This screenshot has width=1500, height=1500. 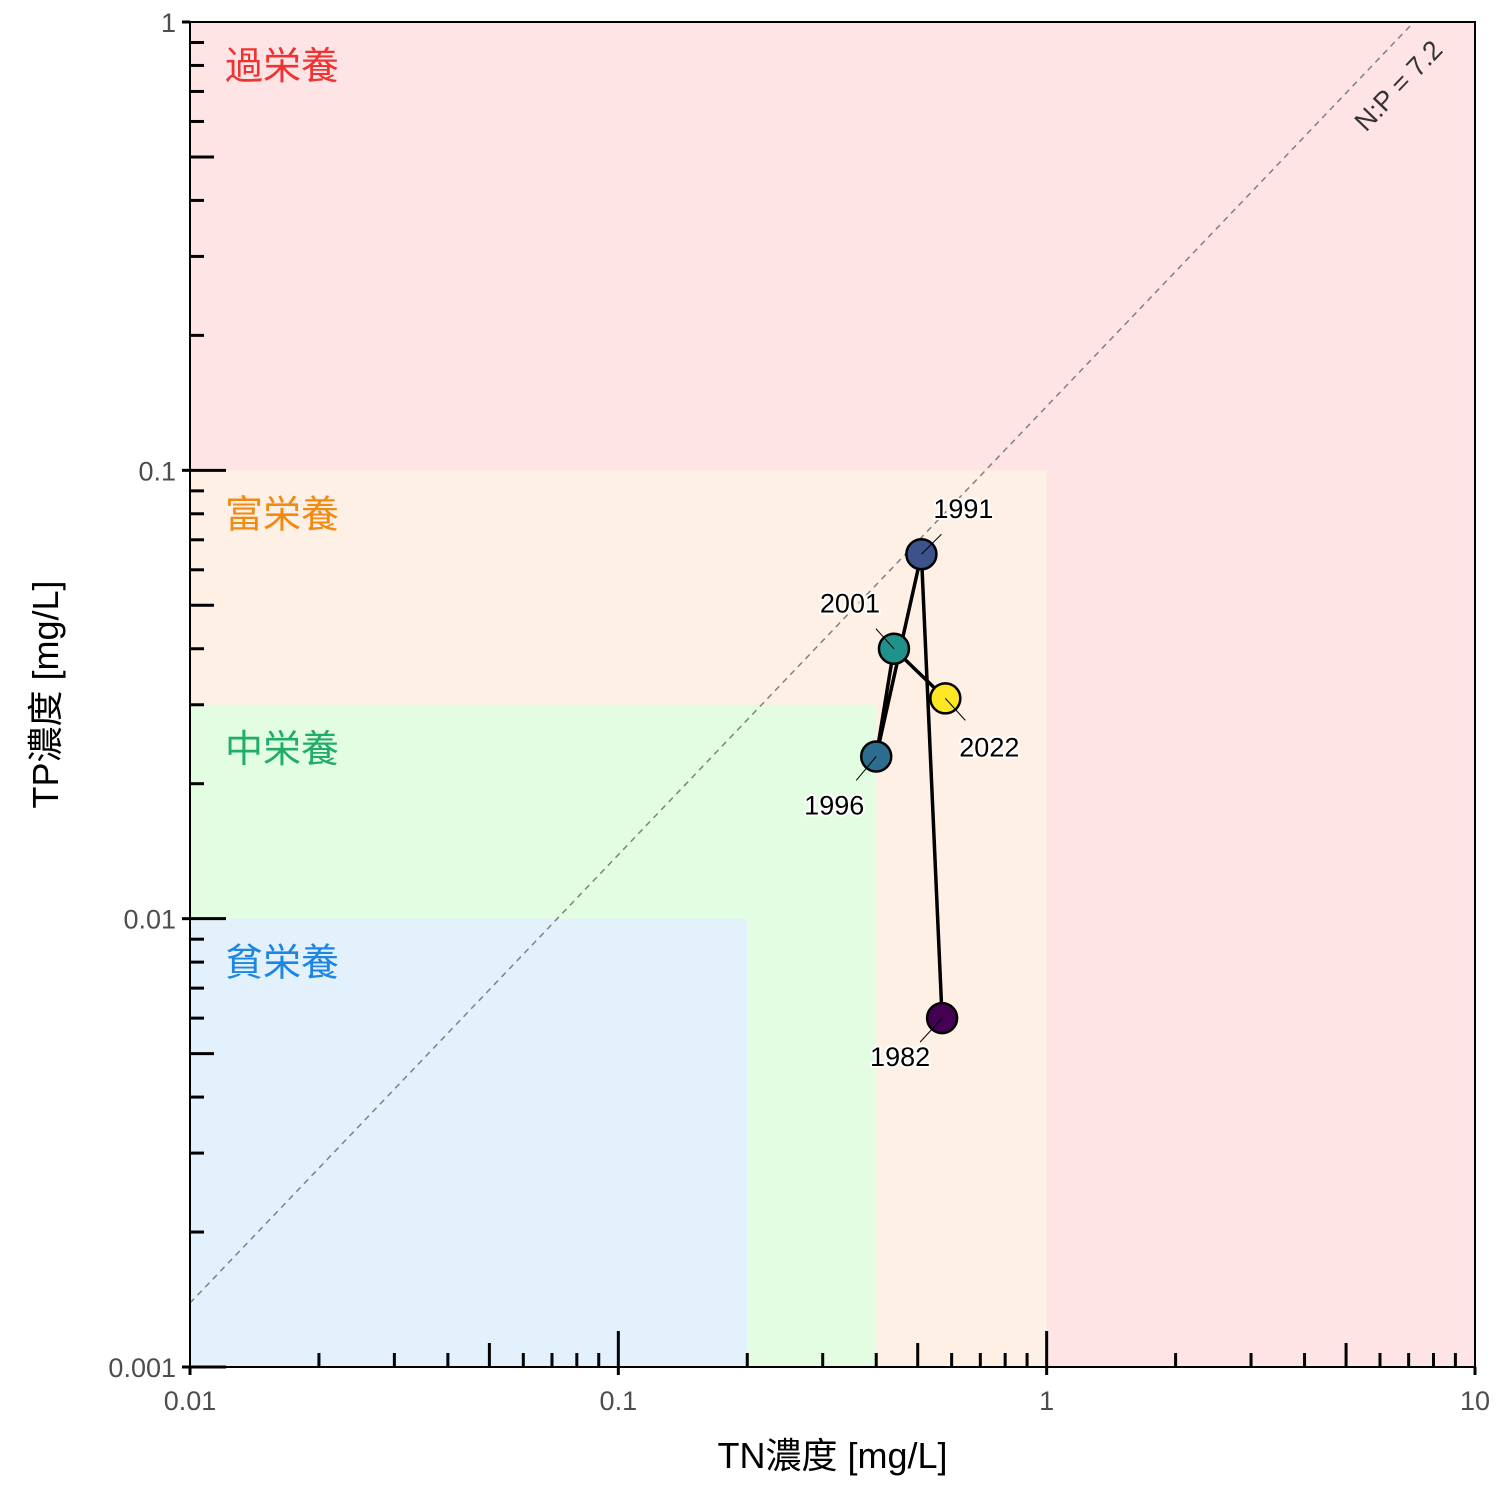 I want to click on point-label-1991: 1991, so click(x=963, y=509).